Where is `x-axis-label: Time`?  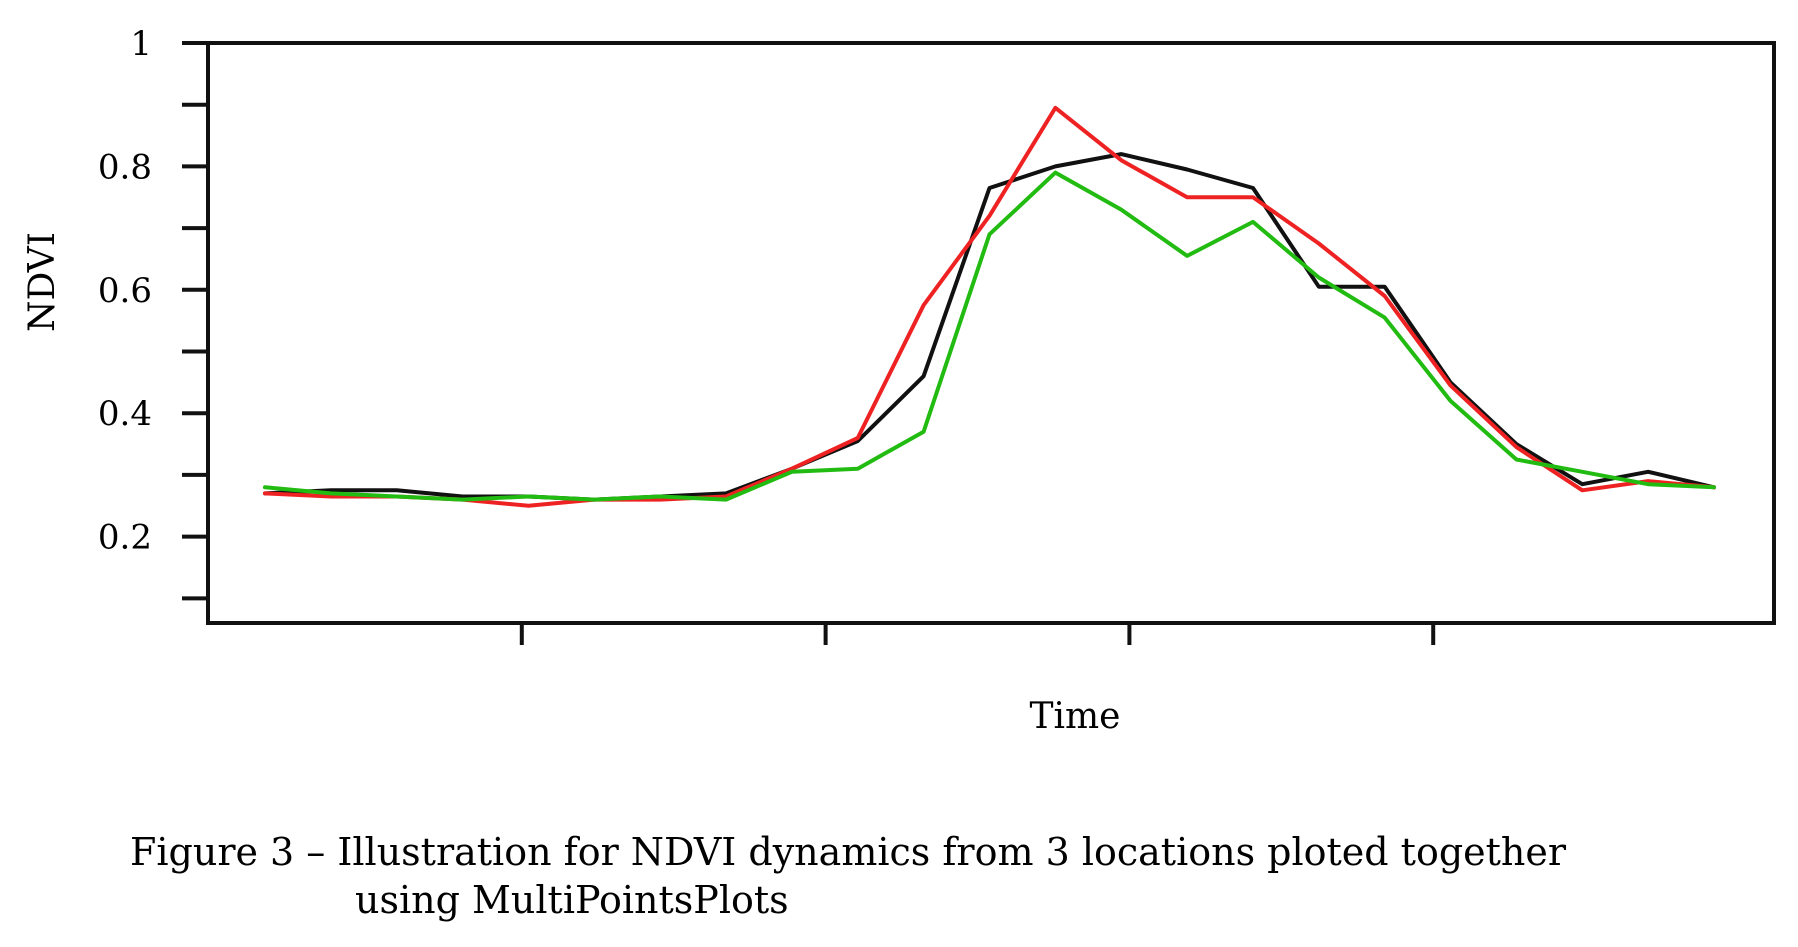
x-axis-label: Time is located at coordinates (1075, 716).